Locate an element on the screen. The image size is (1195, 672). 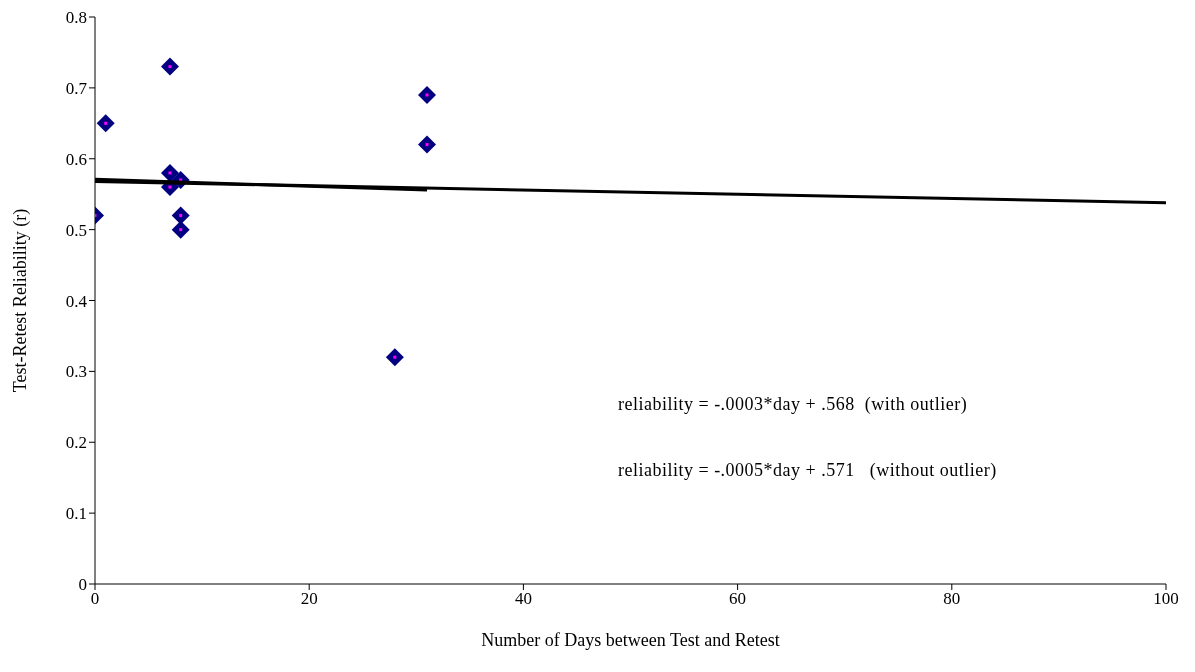
annotation: reliability = -.0005*day + .571 (without outlier) is located at coordinates (807, 470).